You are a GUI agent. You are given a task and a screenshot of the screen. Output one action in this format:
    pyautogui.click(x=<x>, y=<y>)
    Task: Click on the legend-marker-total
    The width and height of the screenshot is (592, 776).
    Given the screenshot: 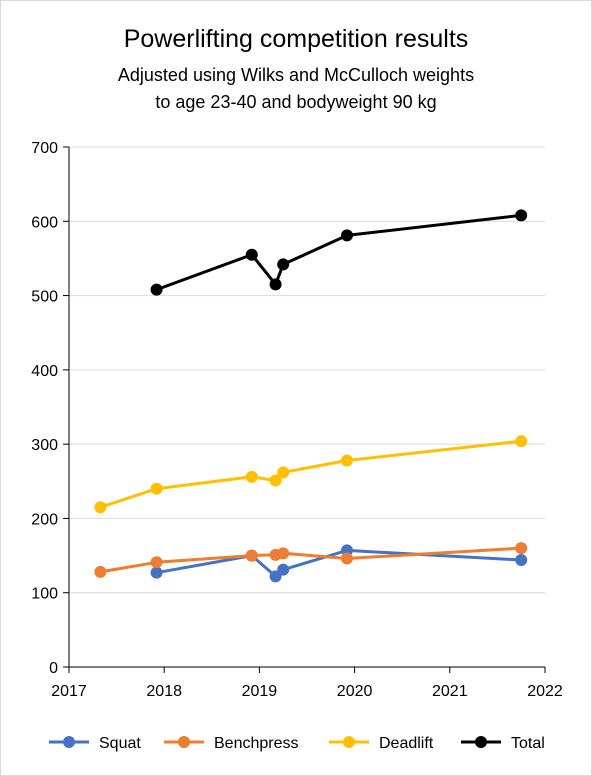 What is the action you would take?
    pyautogui.click(x=481, y=742)
    